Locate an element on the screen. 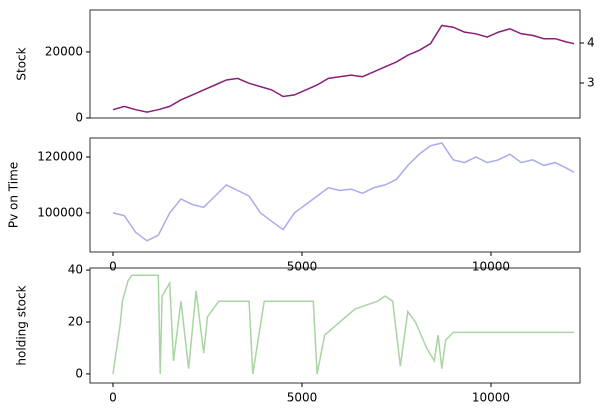  y-tick-label: 100000 is located at coordinates (60, 212).